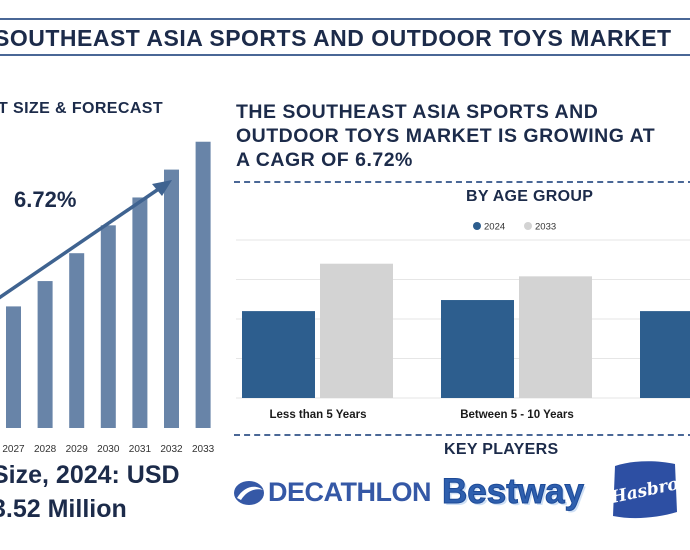 The height and width of the screenshot is (550, 690). Describe the element at coordinates (162, 188) in the screenshot. I see `trend-arrow-head-icon` at that location.